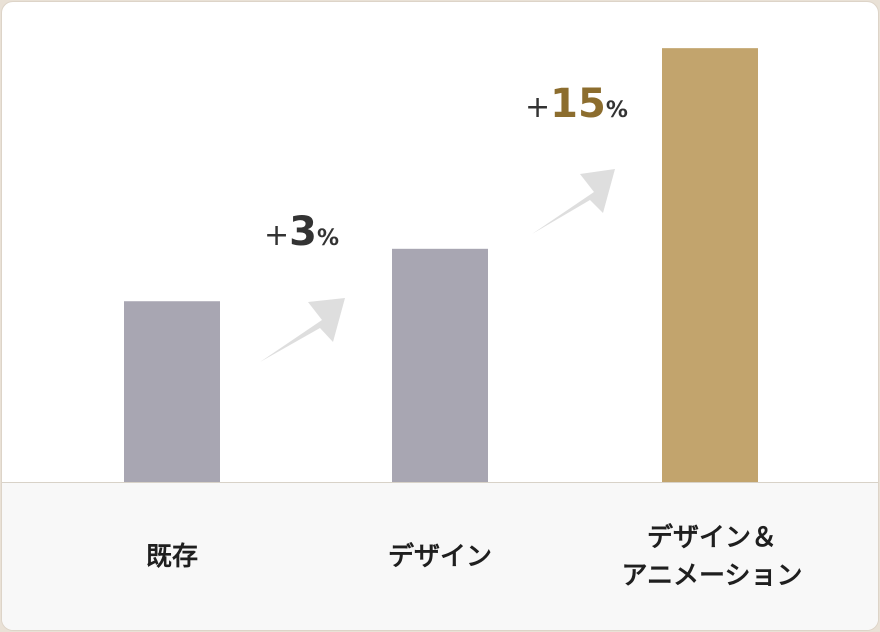 This screenshot has width=880, height=632. I want to click on increase-annotation-15: +15%, so click(576, 104).